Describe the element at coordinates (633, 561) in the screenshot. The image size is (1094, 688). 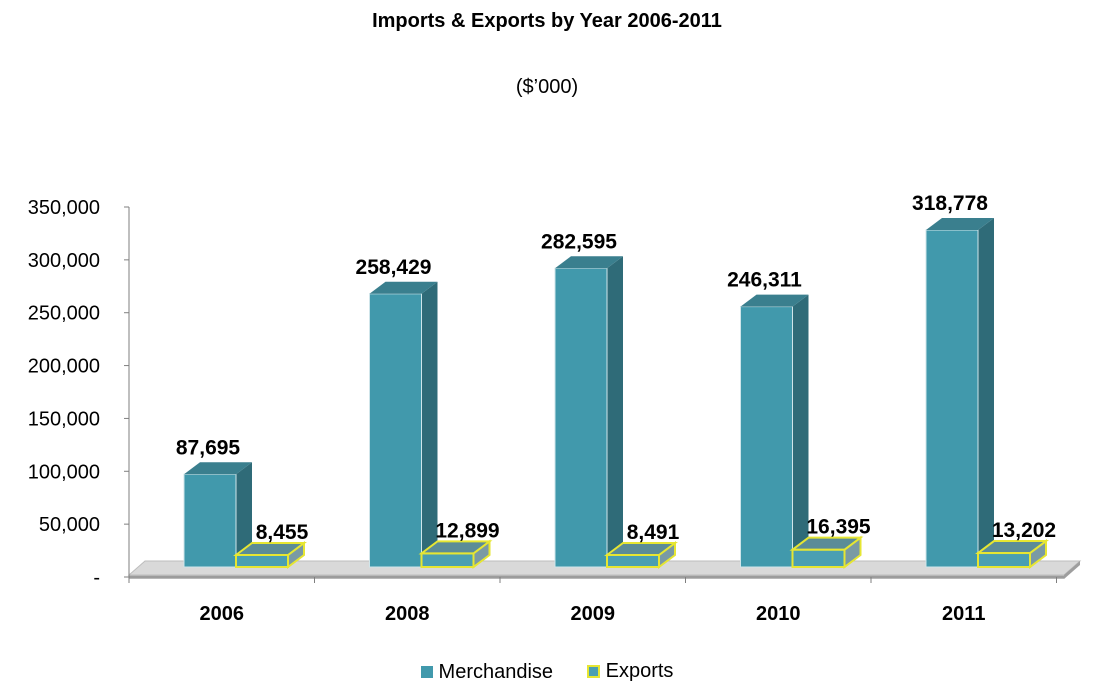
I see `bar-exports-2009` at that location.